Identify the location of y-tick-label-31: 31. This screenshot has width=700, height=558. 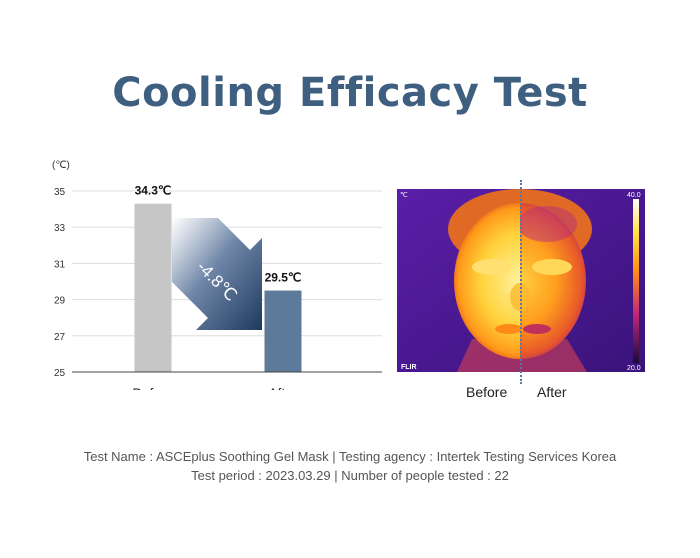
(60, 264).